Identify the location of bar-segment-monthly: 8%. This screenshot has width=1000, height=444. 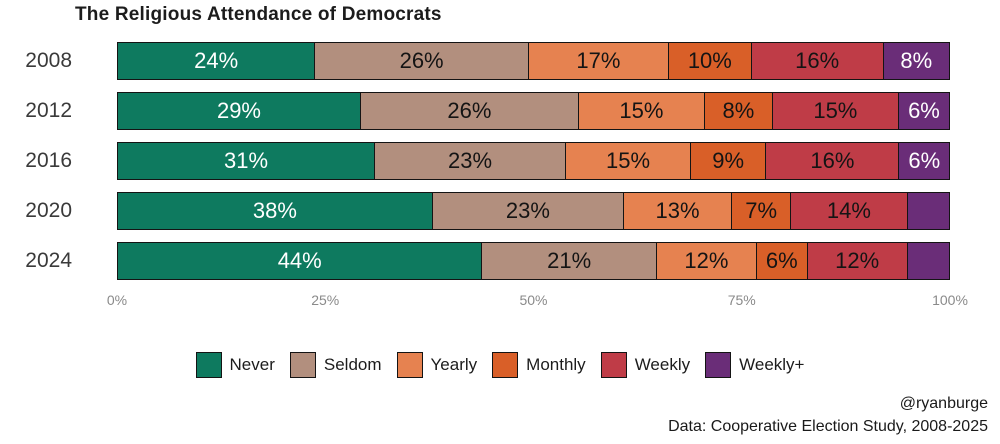
(739, 111).